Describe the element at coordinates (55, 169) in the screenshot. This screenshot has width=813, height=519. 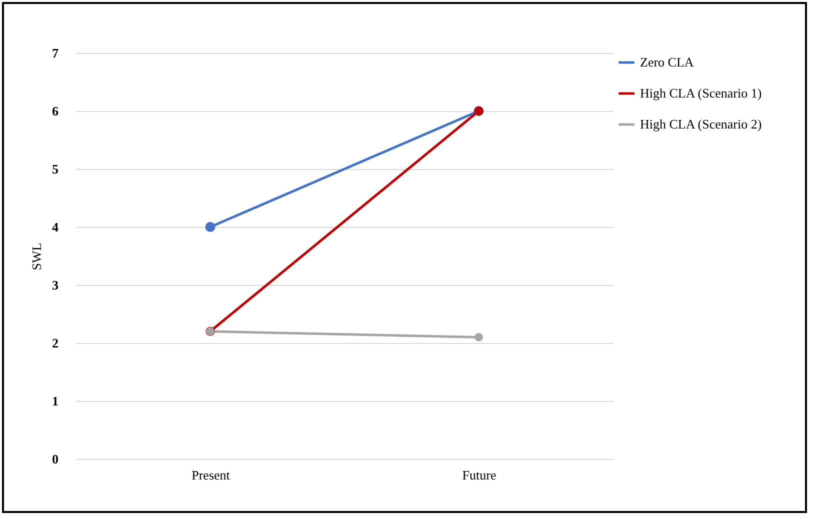
I see `y-tick-label: 5` at that location.